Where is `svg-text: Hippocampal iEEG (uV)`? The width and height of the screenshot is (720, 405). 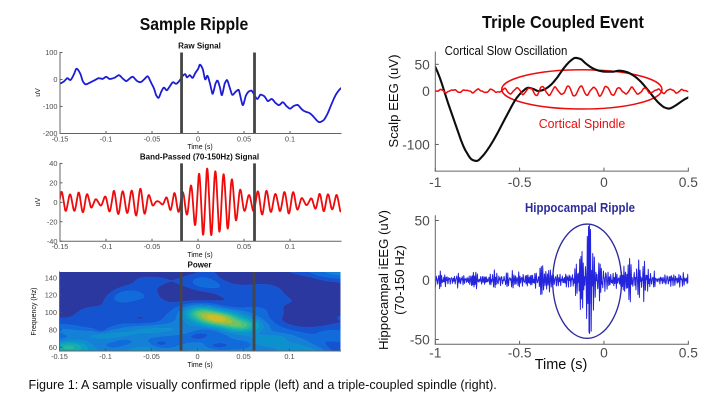
svg-text: Hippocampal iEEG (uV) is located at coordinates (383, 280).